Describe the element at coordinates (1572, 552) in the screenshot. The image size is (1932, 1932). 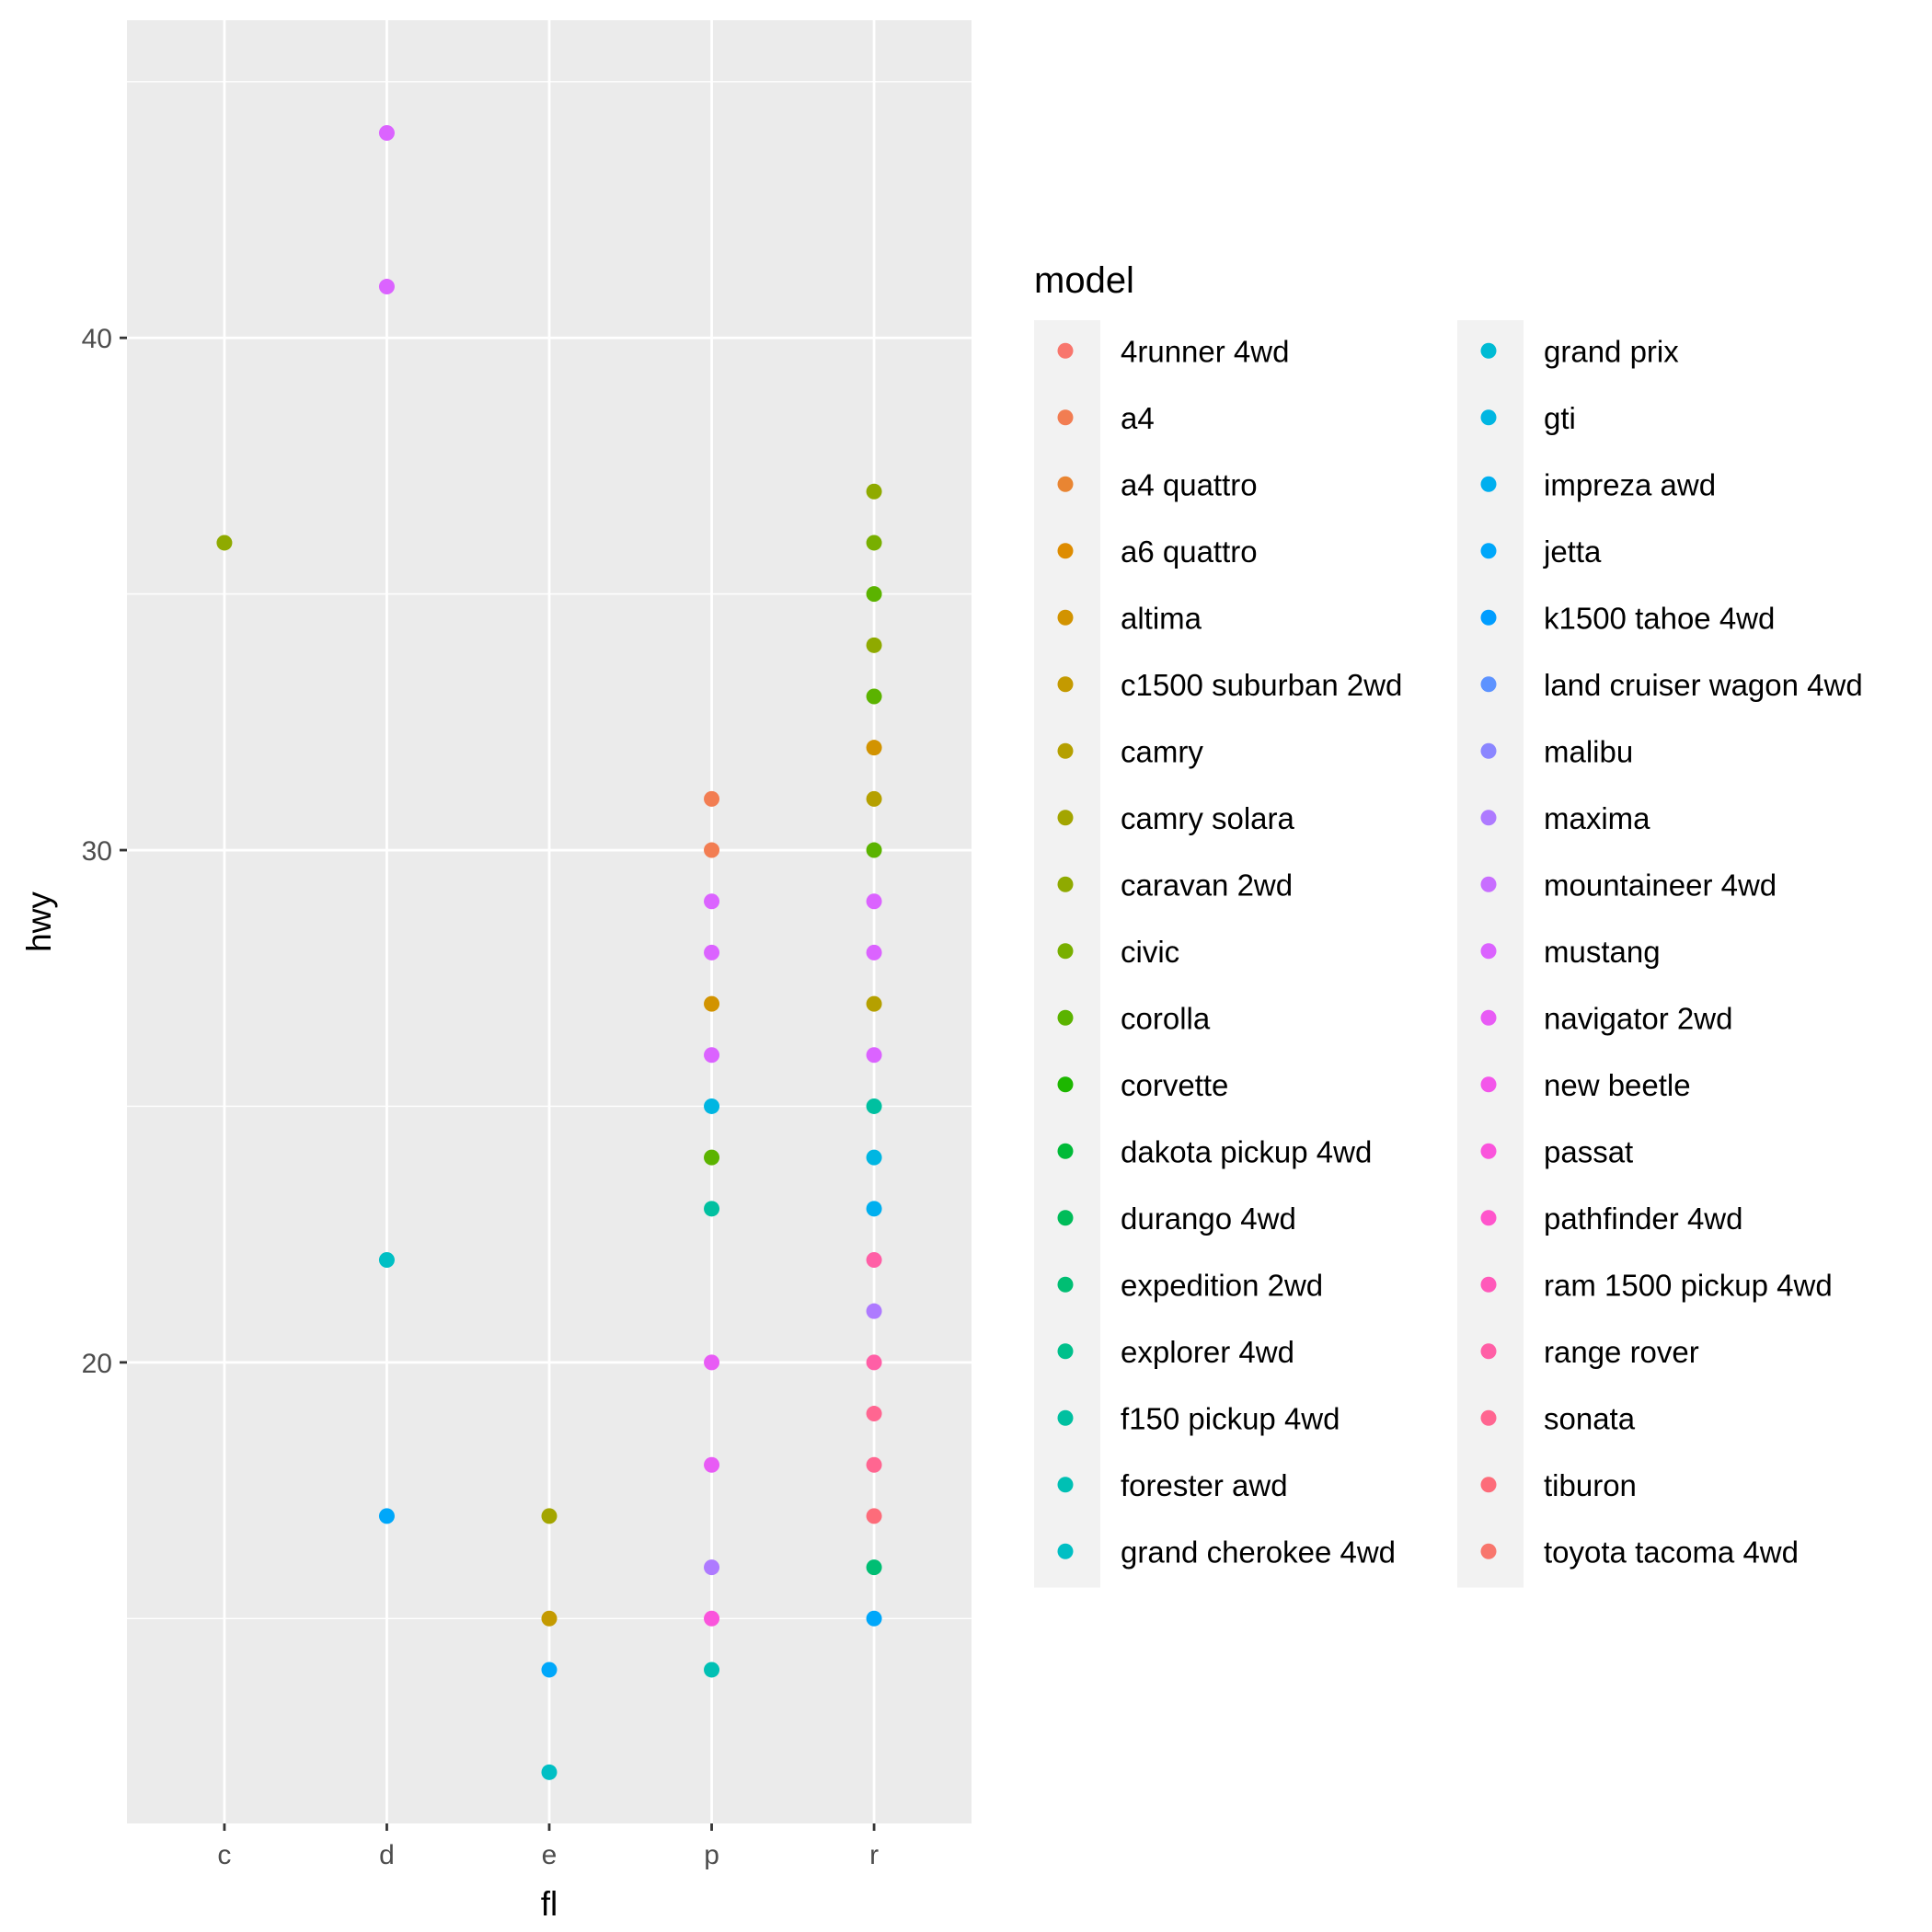
I see `legend-label: jetta` at that location.